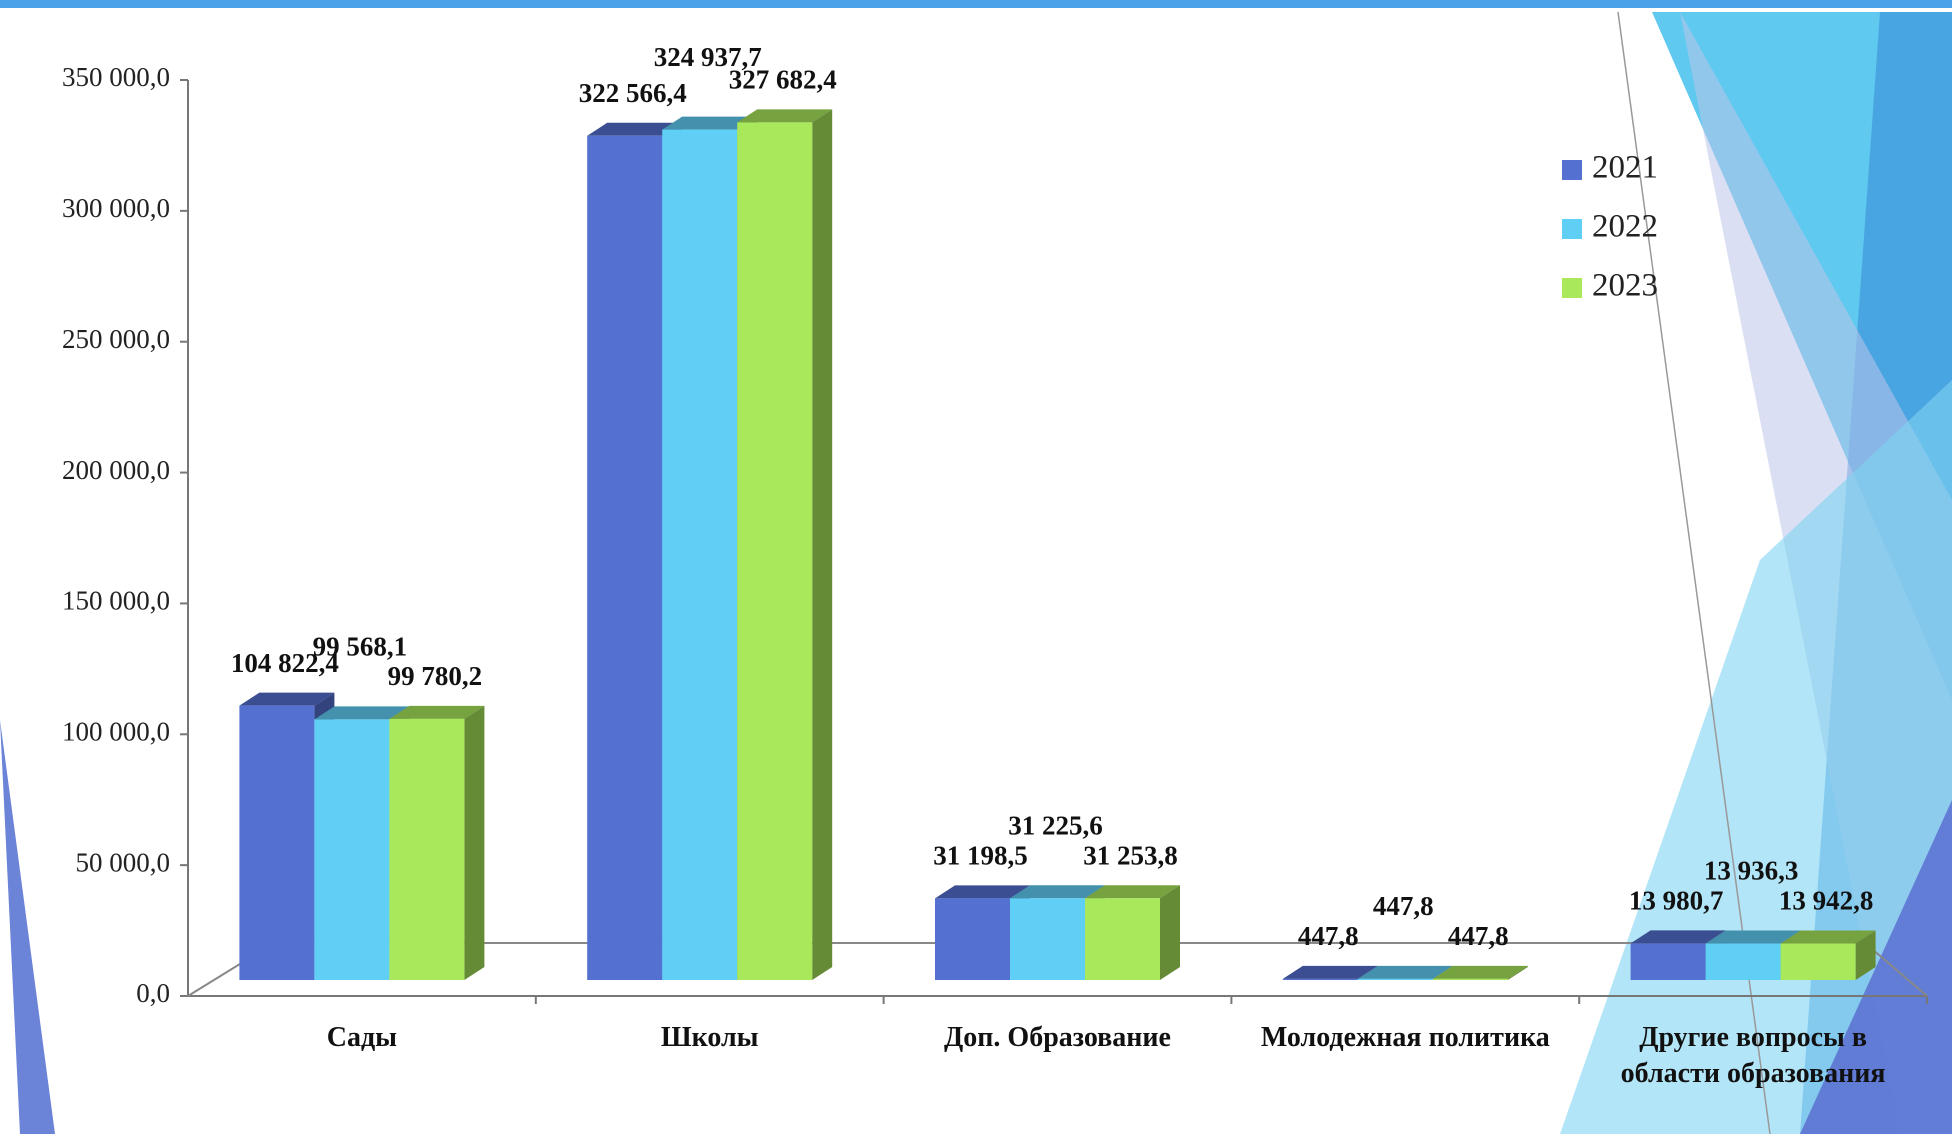  Describe the element at coordinates (1753, 1055) in the screenshot. I see `x-tick-label: Другие вопросы в области образования` at that location.